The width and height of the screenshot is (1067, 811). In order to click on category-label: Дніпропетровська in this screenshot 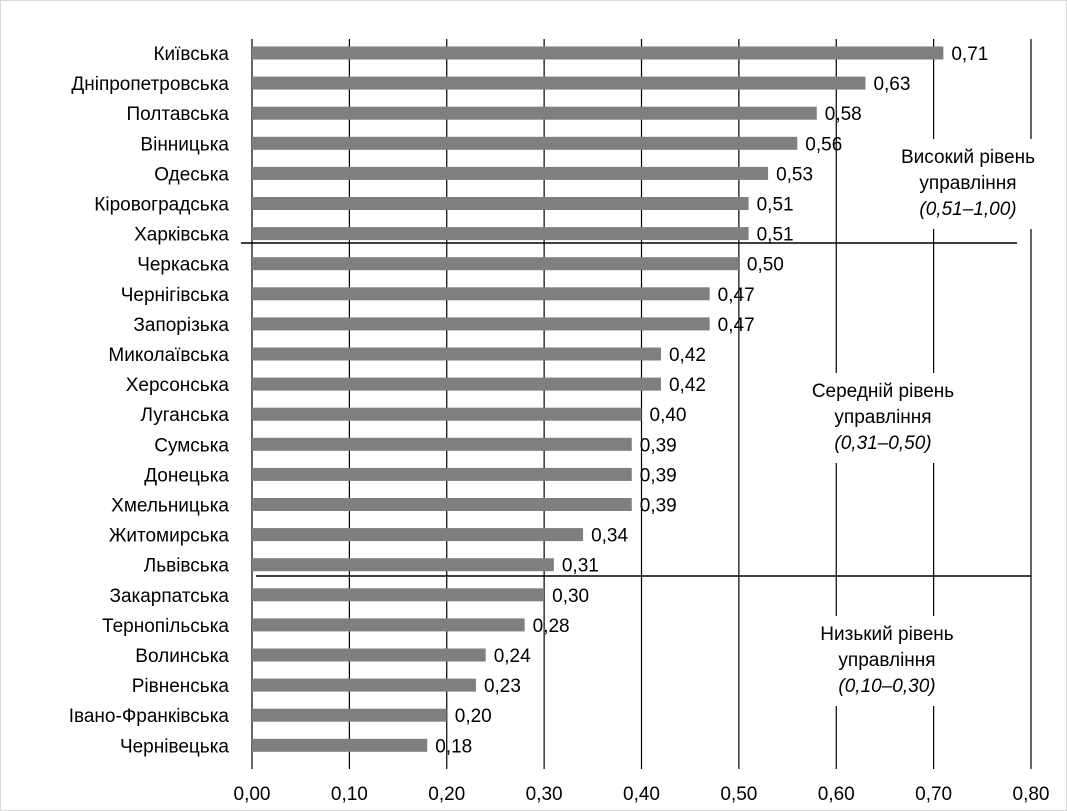, I will do `click(150, 84)`.